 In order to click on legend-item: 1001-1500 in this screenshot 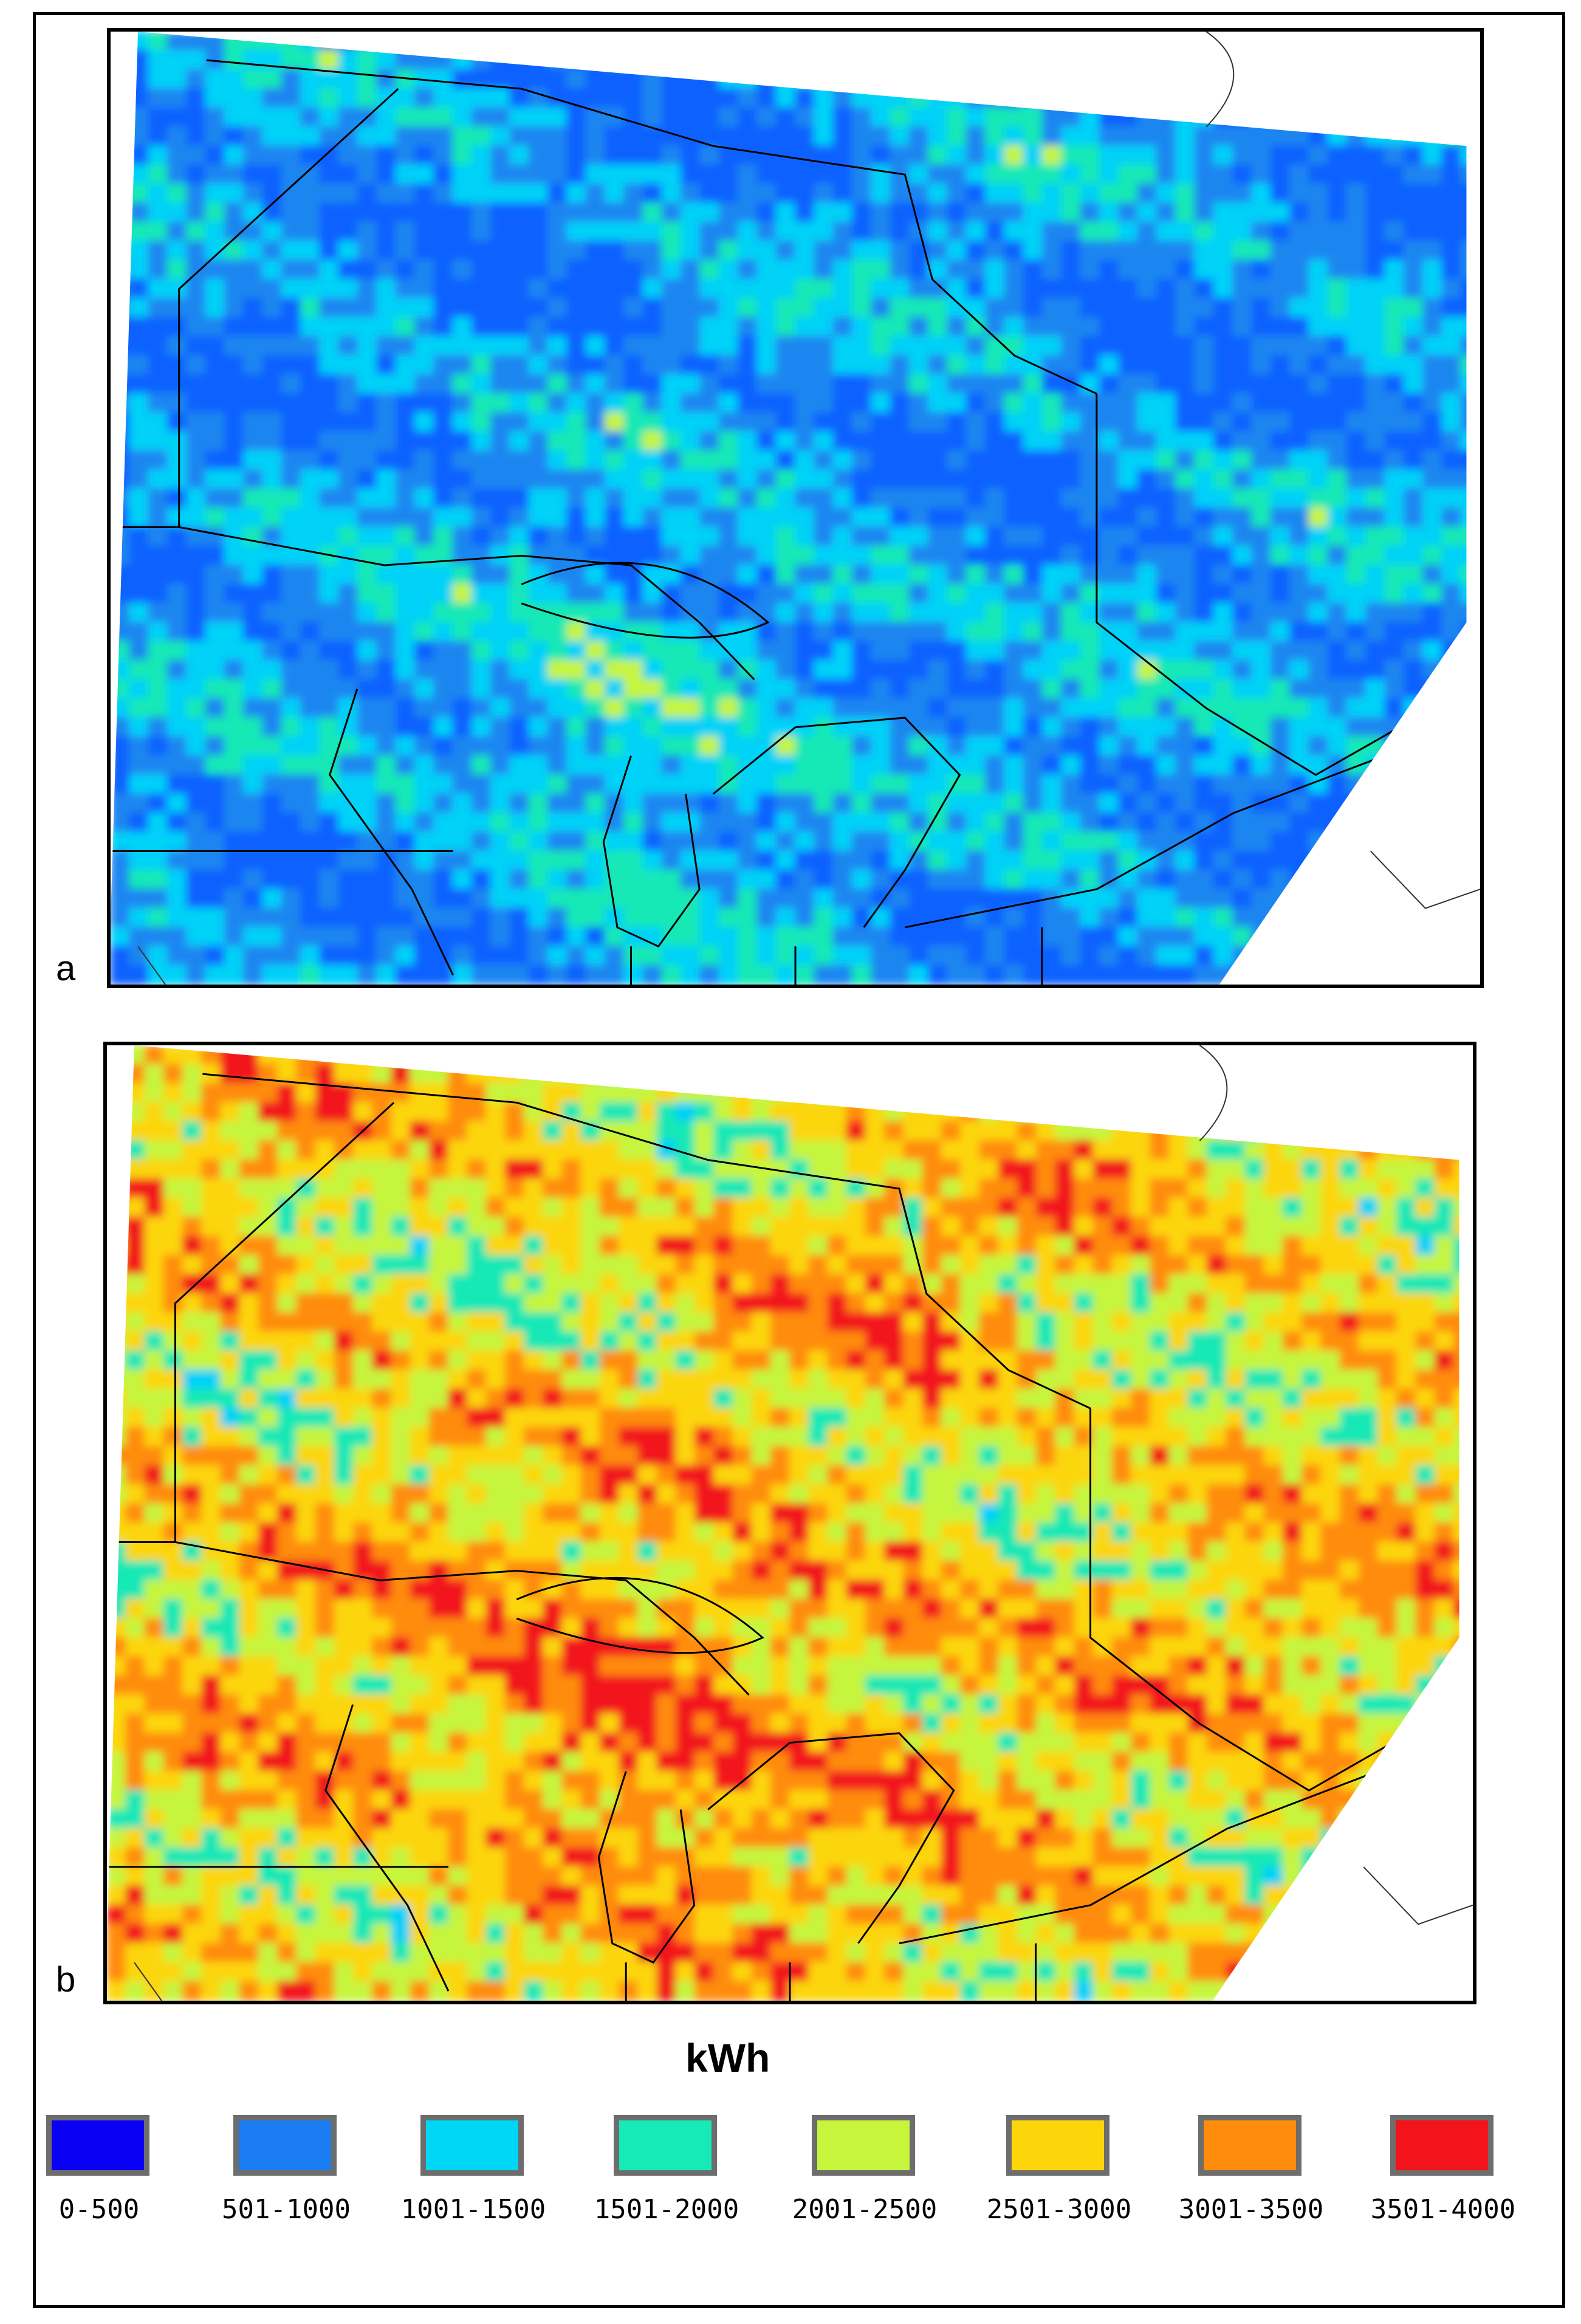, I will do `click(473, 2175)`.